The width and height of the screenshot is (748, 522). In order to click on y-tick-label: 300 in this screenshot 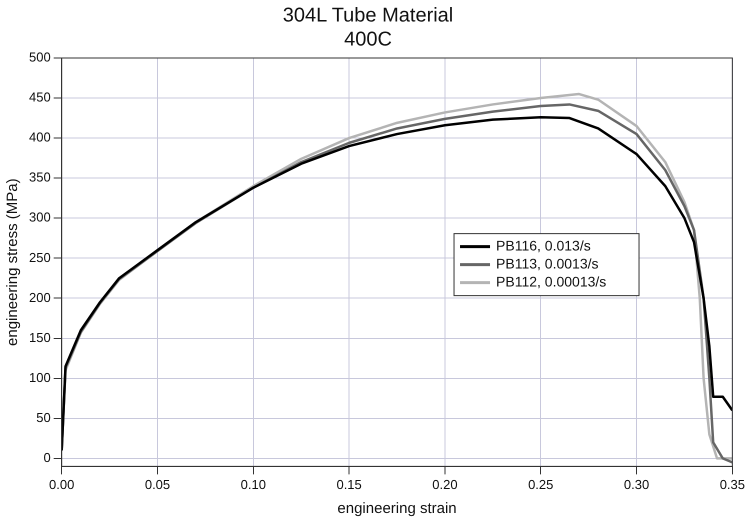, I will do `click(39, 217)`.